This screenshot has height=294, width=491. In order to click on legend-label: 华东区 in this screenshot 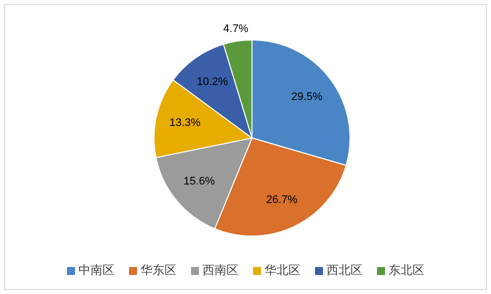, I will do `click(158, 270)`.